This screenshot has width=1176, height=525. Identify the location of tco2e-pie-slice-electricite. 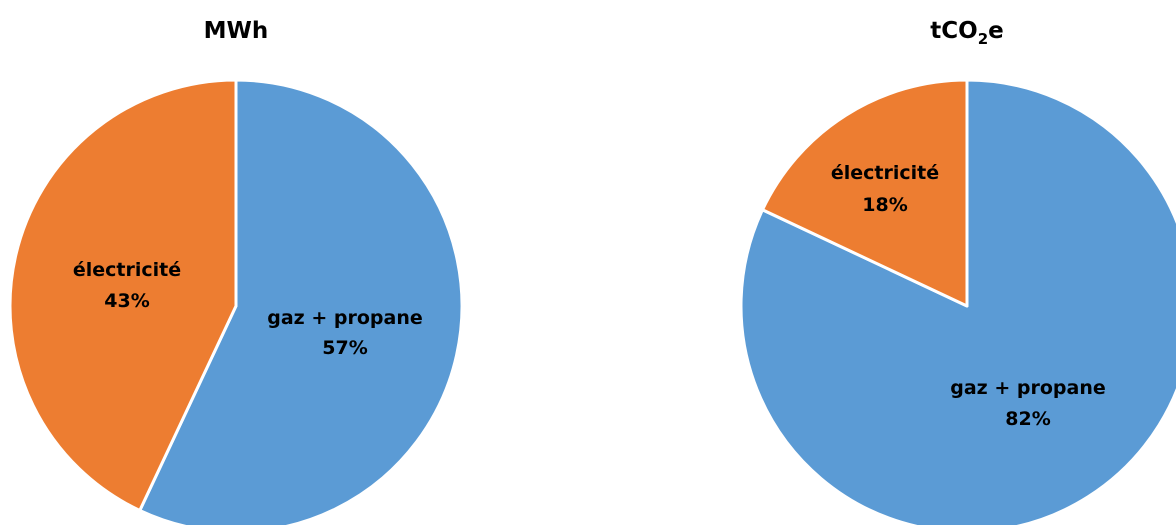
(865, 193).